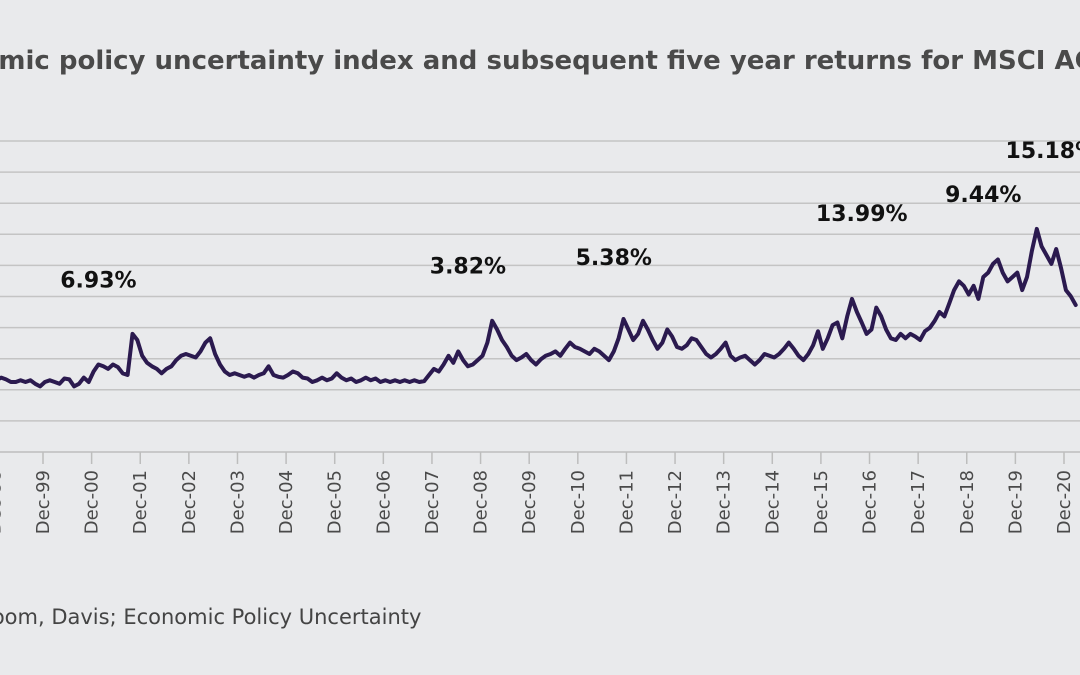 Image resolution: width=1080 pixels, height=675 pixels. What do you see at coordinates (772, 502) in the screenshot?
I see `x-tick-label: Dec-14` at bounding box center [772, 502].